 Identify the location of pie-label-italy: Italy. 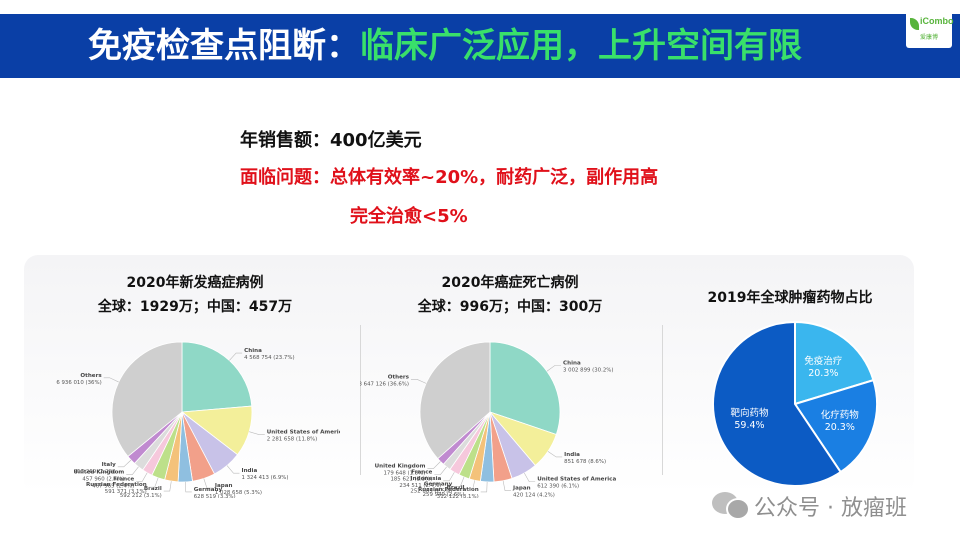
(109, 465).